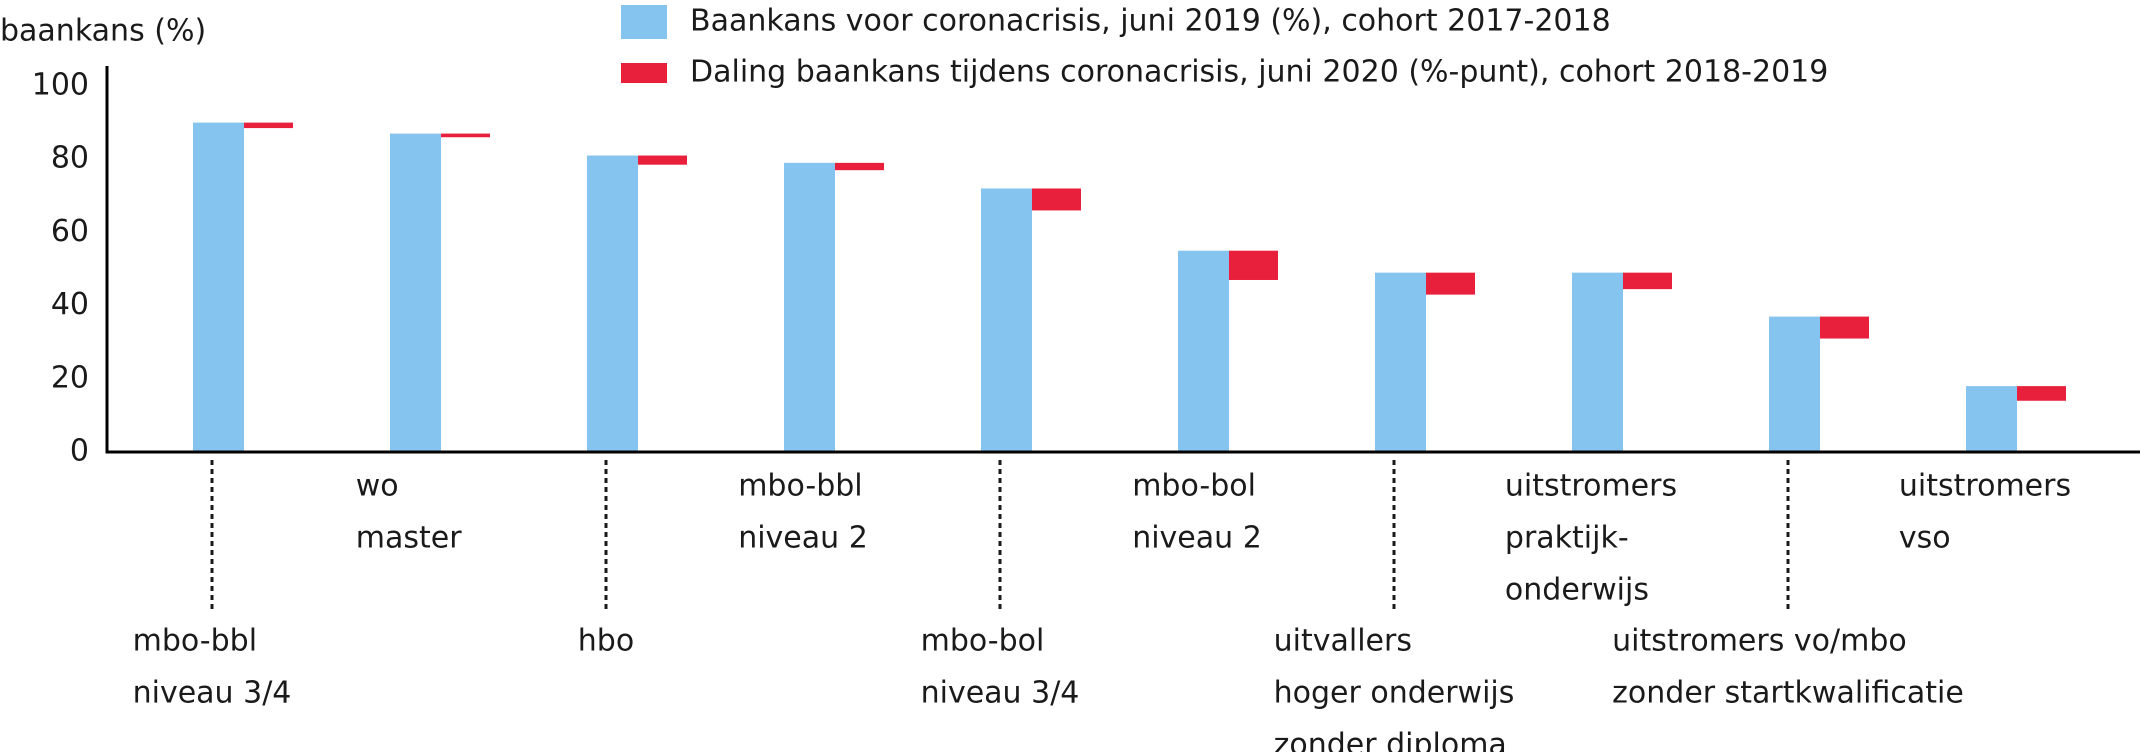  I want to click on x-tick-label: wo, so click(377, 486).